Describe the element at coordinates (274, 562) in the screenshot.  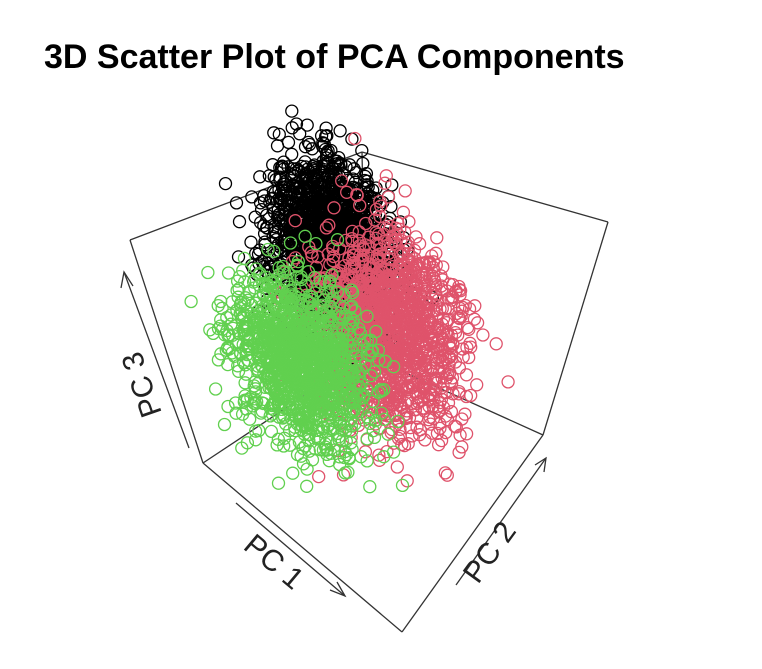
I see `x-axis-label: PC 1` at that location.